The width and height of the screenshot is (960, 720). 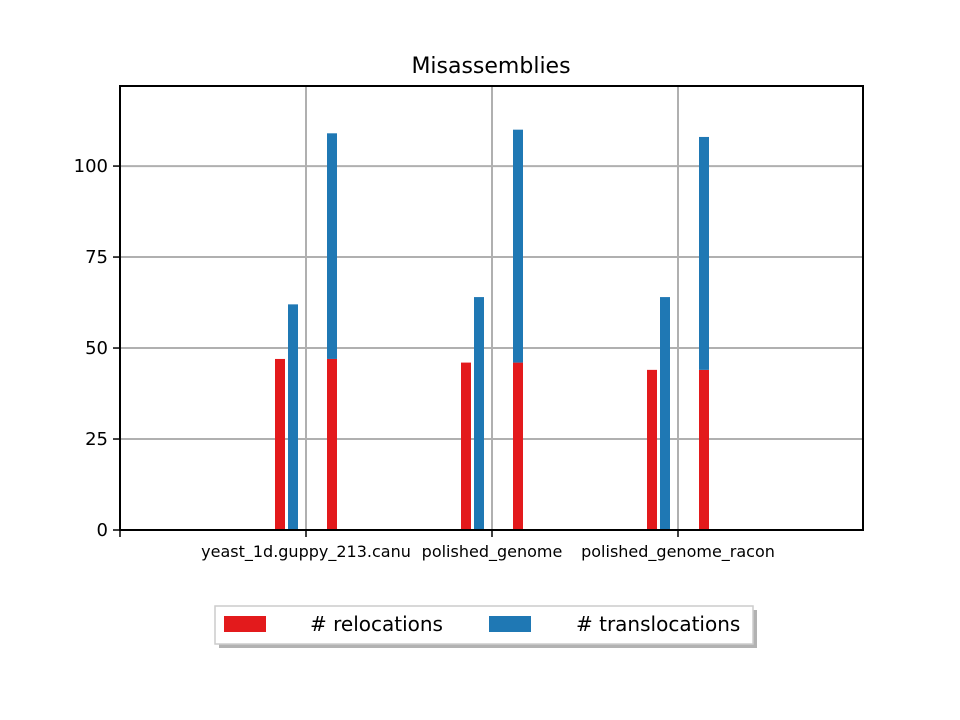 I want to click on legend: # relocations # translocations, so click(x=485, y=626).